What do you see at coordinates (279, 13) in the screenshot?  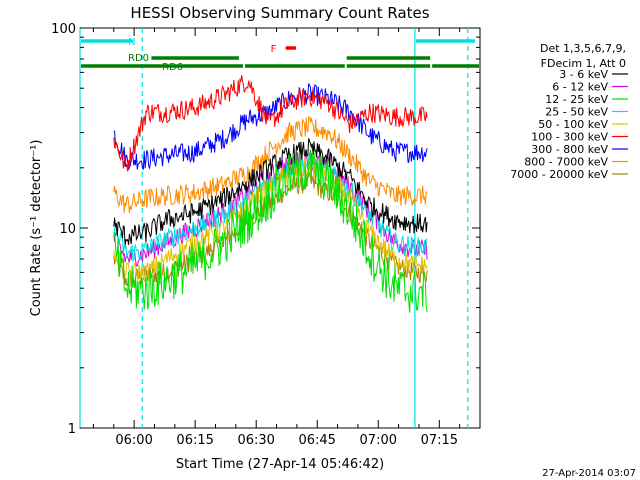 I see `chart-title: HESSI Observing Summary Count Rates` at bounding box center [279, 13].